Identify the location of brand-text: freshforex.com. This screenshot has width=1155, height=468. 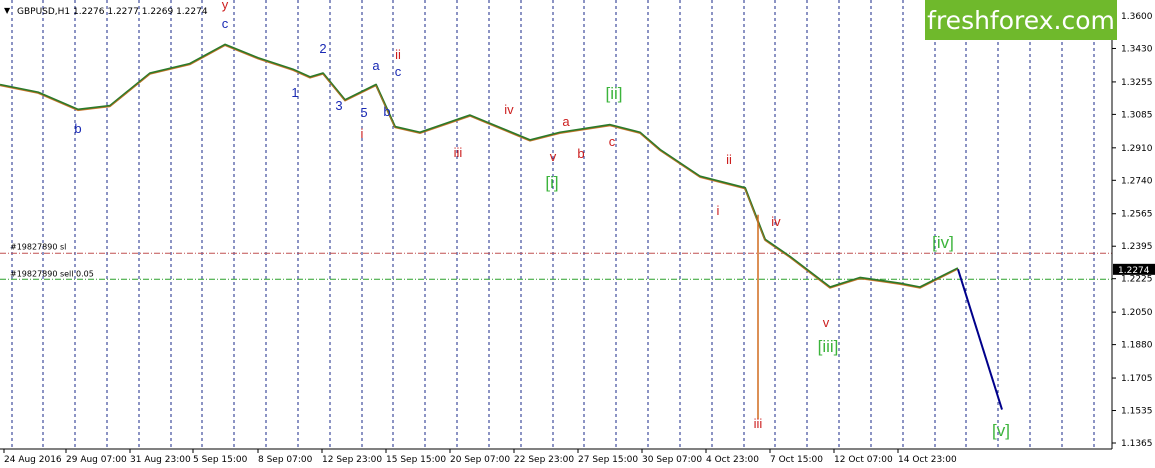
(1021, 20).